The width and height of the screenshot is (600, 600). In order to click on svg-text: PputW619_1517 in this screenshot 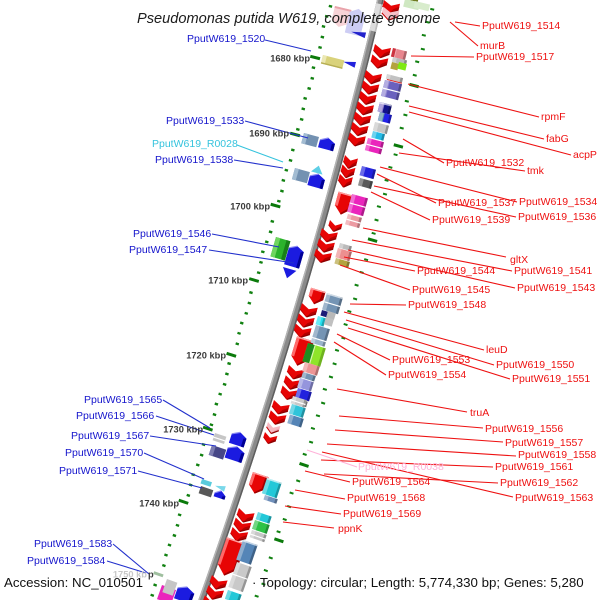, I will do `click(515, 57)`.